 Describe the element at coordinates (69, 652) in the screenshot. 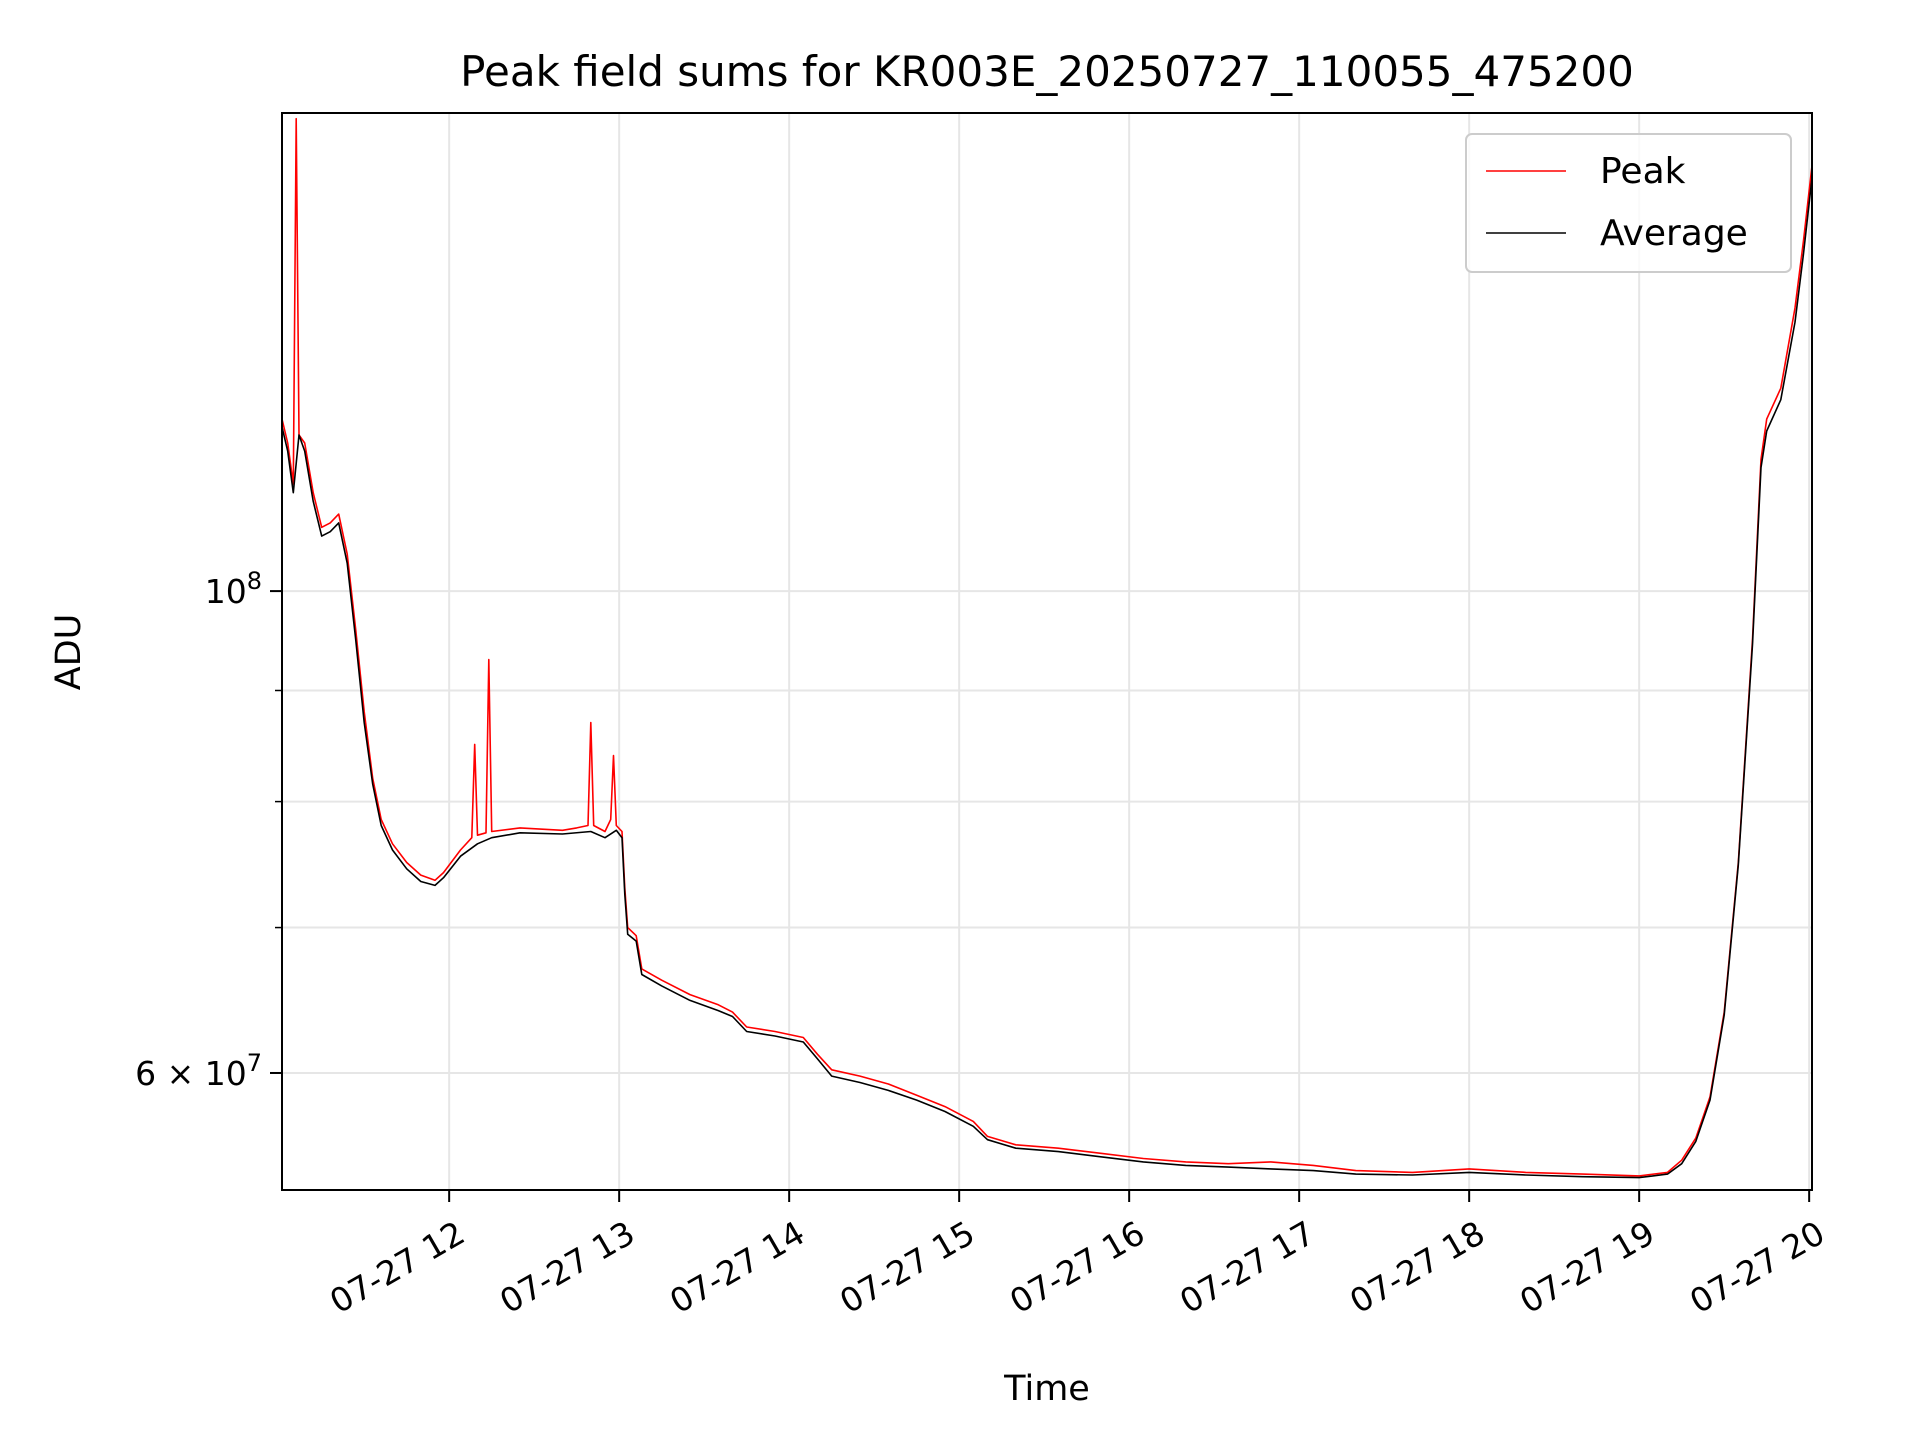

I see `y-axis-label: ADU` at that location.